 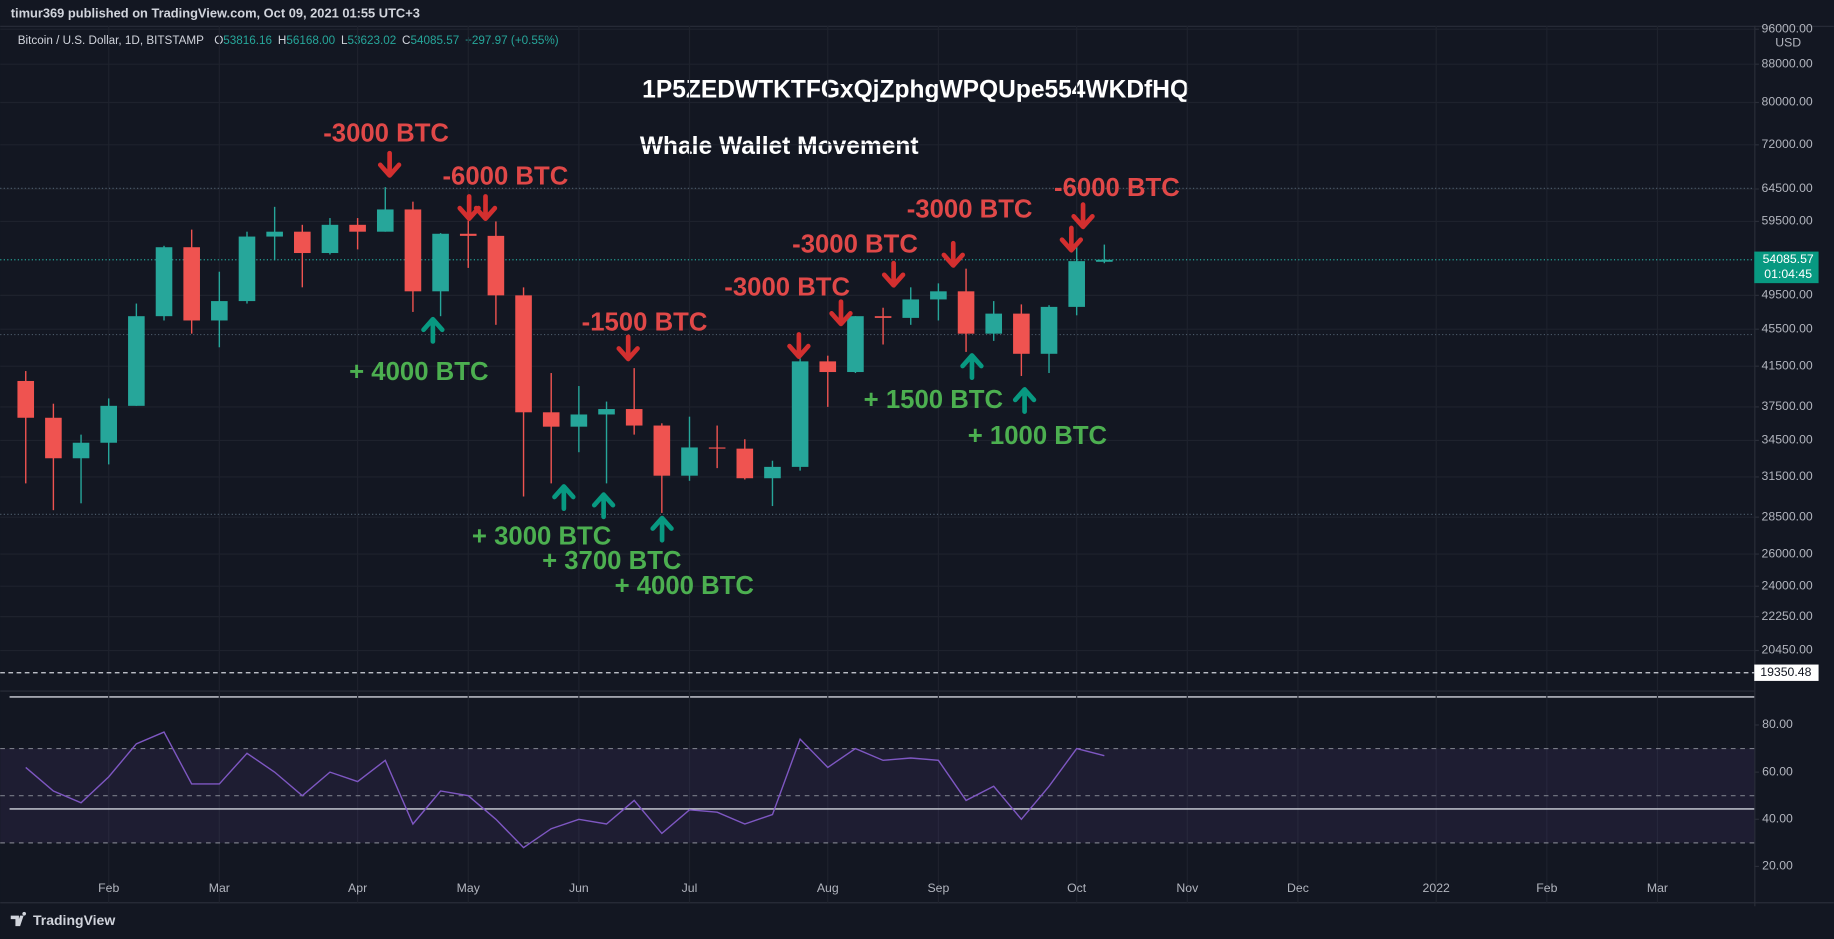 What do you see at coordinates (915, 90) in the screenshot?
I see `chart-title: 1P5ZEDWTKTFGxQjZphgWPQUpe554WKDfHQ` at bounding box center [915, 90].